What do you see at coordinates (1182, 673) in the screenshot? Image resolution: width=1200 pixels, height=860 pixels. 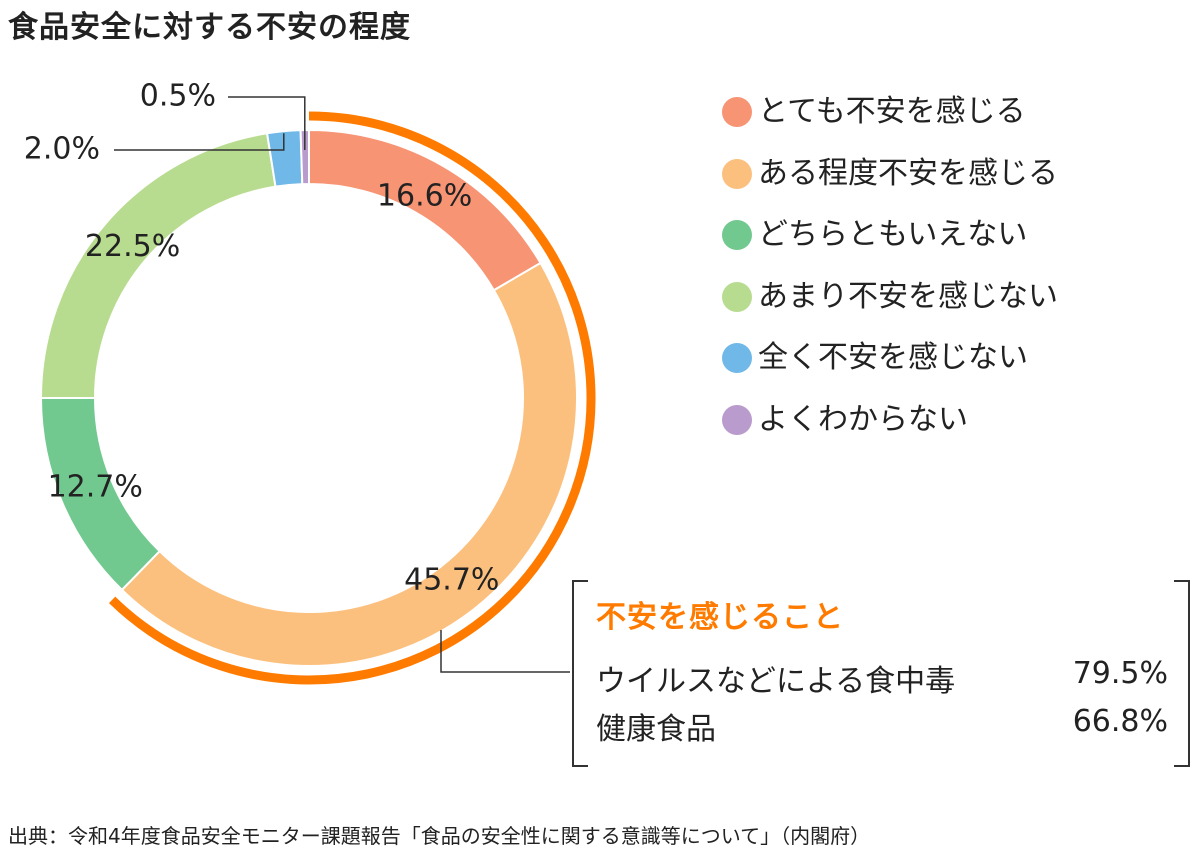 I see `callout-bracket-right` at bounding box center [1182, 673].